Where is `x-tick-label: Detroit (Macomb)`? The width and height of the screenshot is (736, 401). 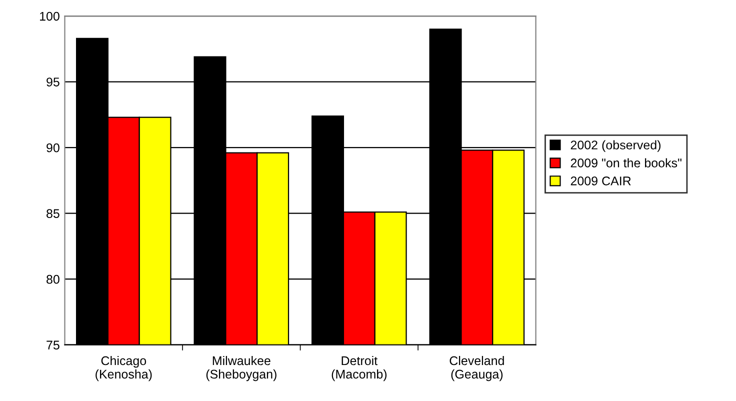
x-tick-label: Detroit (Macomb) is located at coordinates (359, 369).